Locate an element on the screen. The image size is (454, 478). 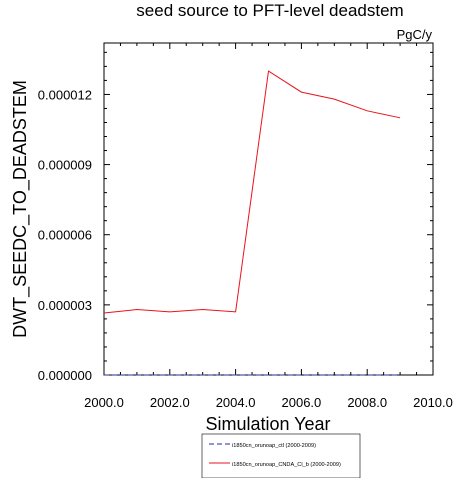
x-tick-label: 2004.0 is located at coordinates (236, 402).